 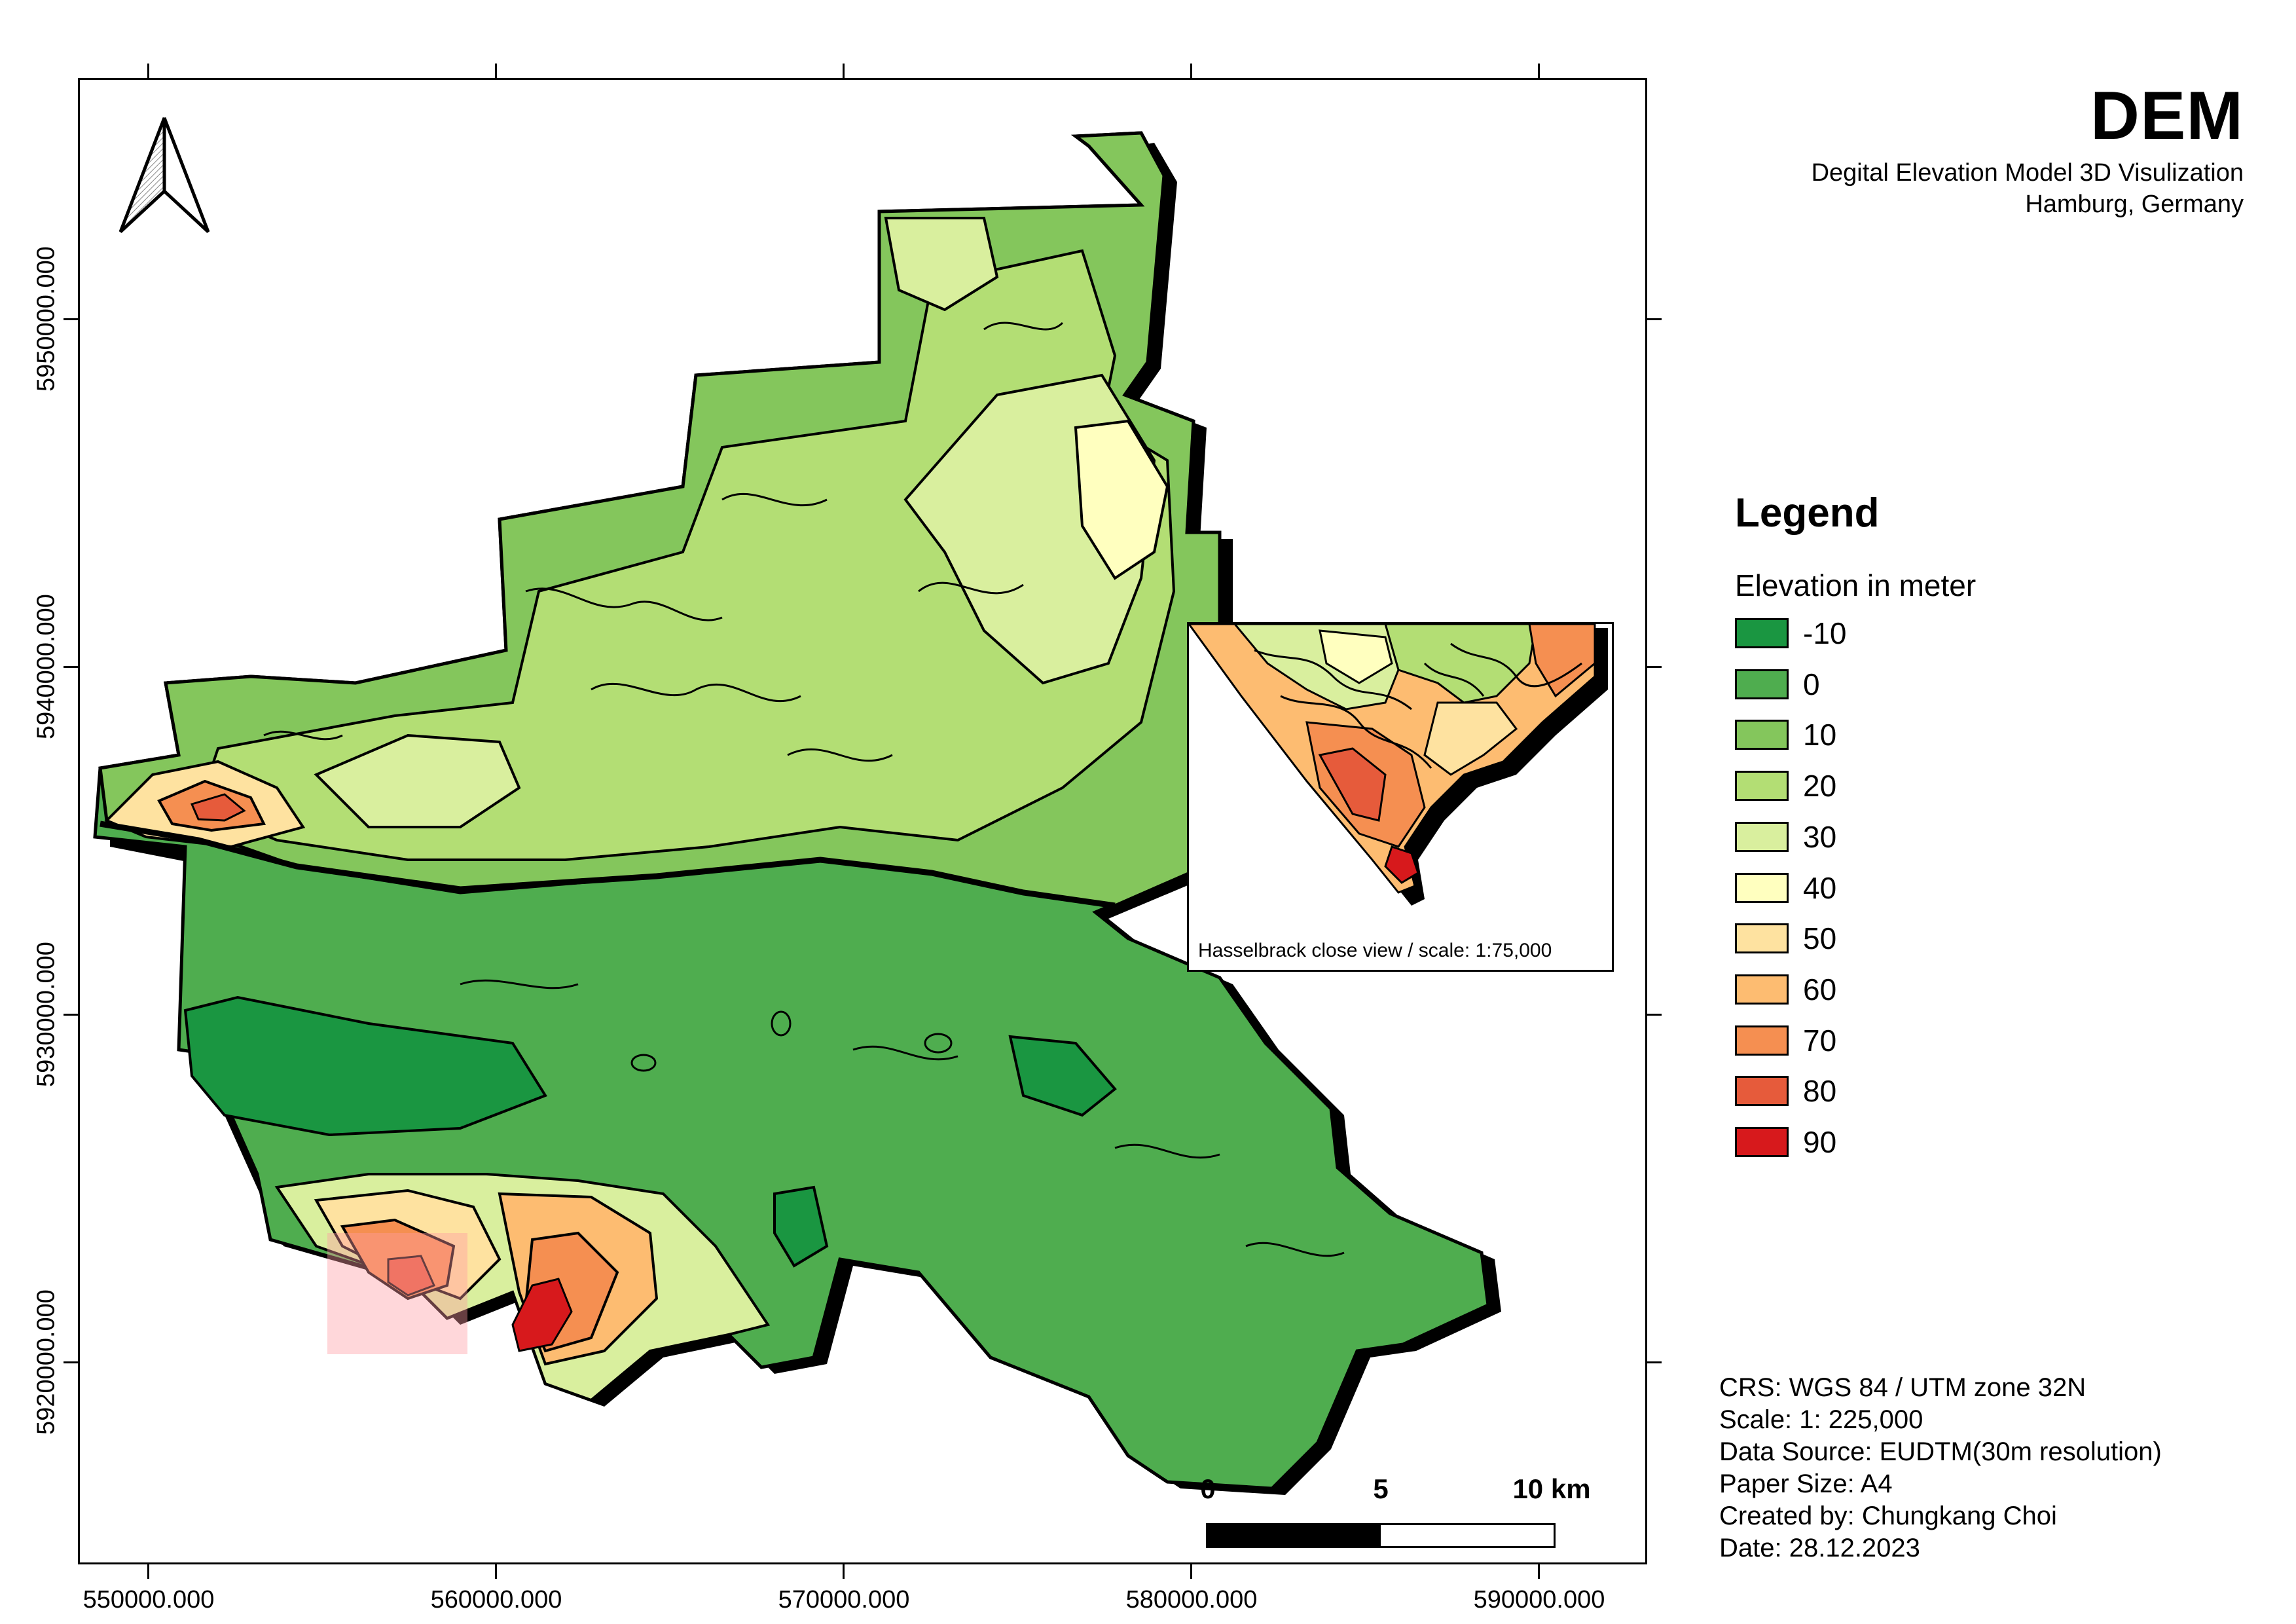 What do you see at coordinates (2134, 204) in the screenshot?
I see `map-location: Hamburg, Germany` at bounding box center [2134, 204].